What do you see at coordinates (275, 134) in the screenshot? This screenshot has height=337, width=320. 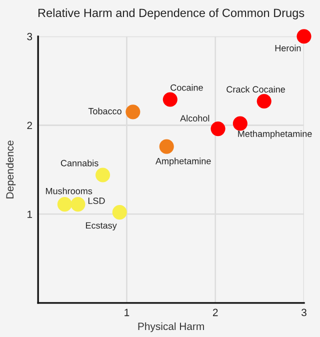 I see `annotation: Methamphetamine` at bounding box center [275, 134].